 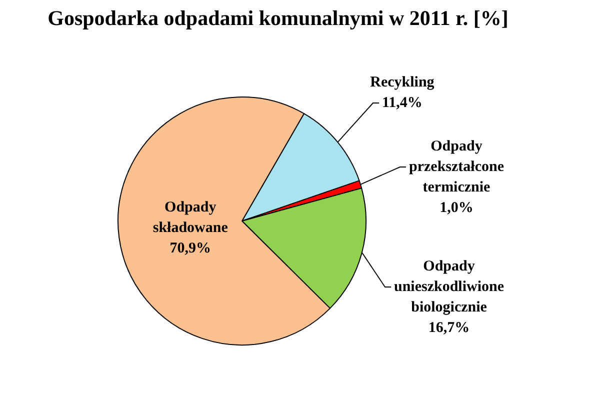 I want to click on data-label: 11,4%, so click(x=402, y=102).